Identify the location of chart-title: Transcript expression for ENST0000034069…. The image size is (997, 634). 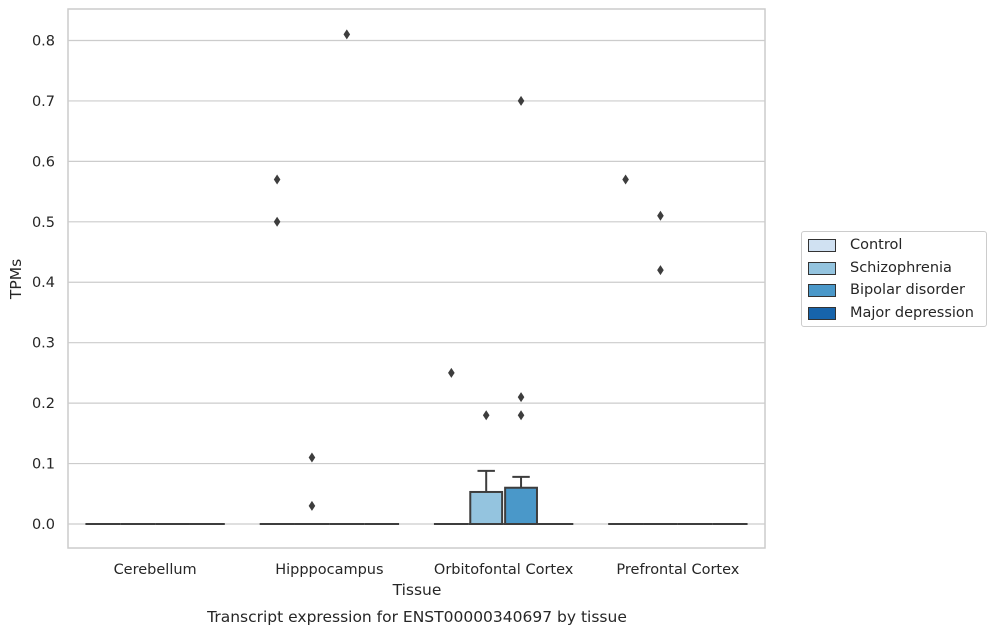
(416, 617).